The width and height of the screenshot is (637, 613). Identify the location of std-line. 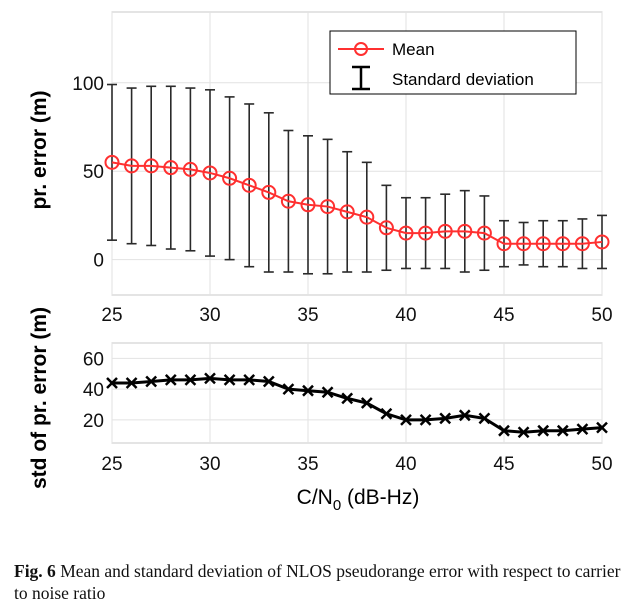
(357, 405).